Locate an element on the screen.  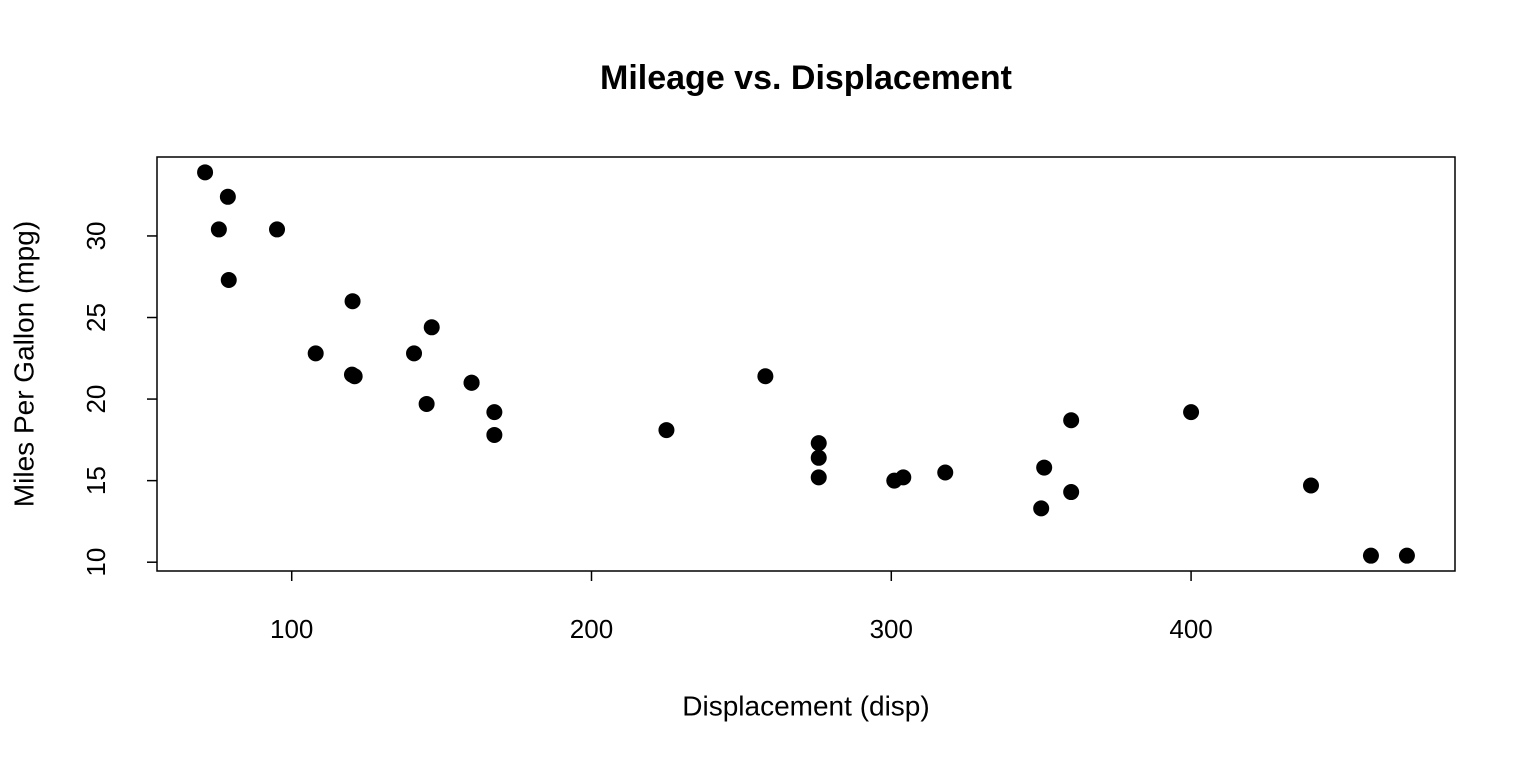
y-axis-label: Miles Per Gallon (mpg) is located at coordinates (23, 364).